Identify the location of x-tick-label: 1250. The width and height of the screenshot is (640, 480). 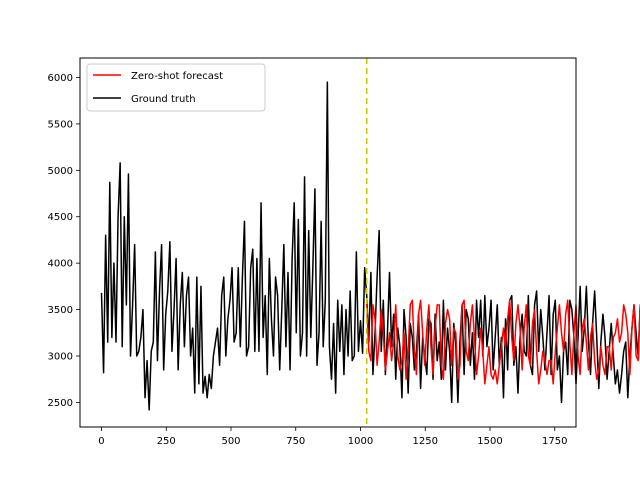
(425, 441).